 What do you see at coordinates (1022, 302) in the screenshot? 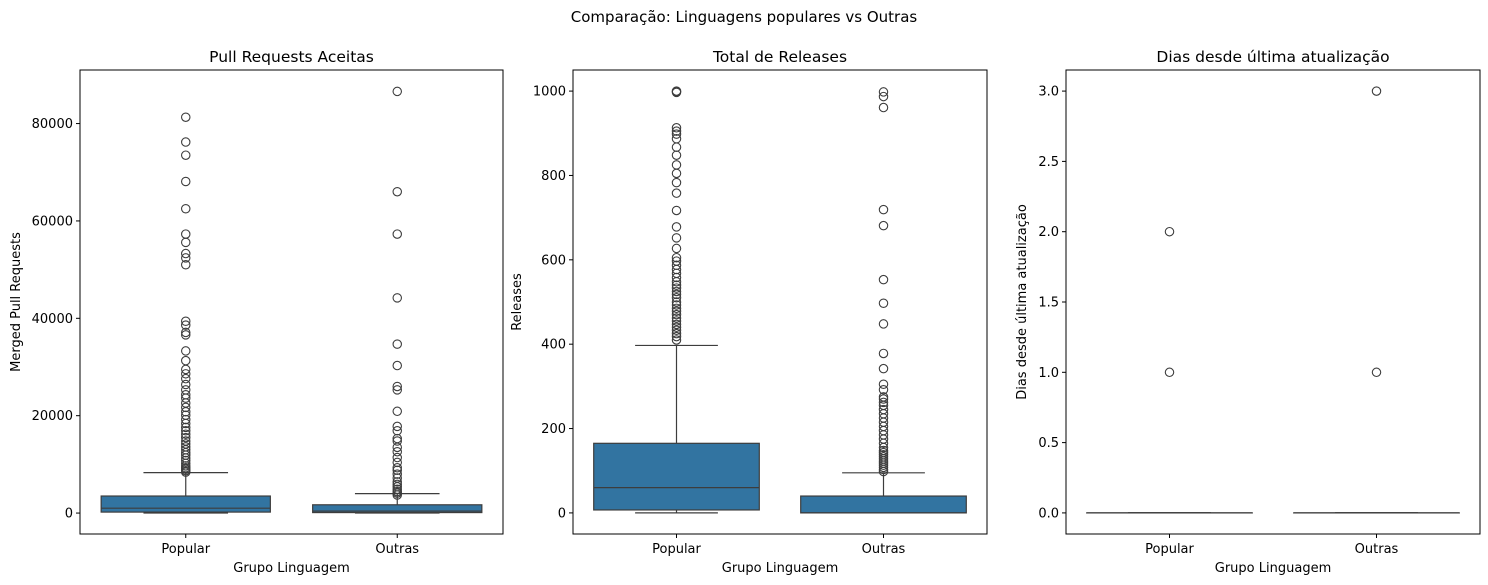
I see `y-axis-label: Dias desde última atualização` at bounding box center [1022, 302].